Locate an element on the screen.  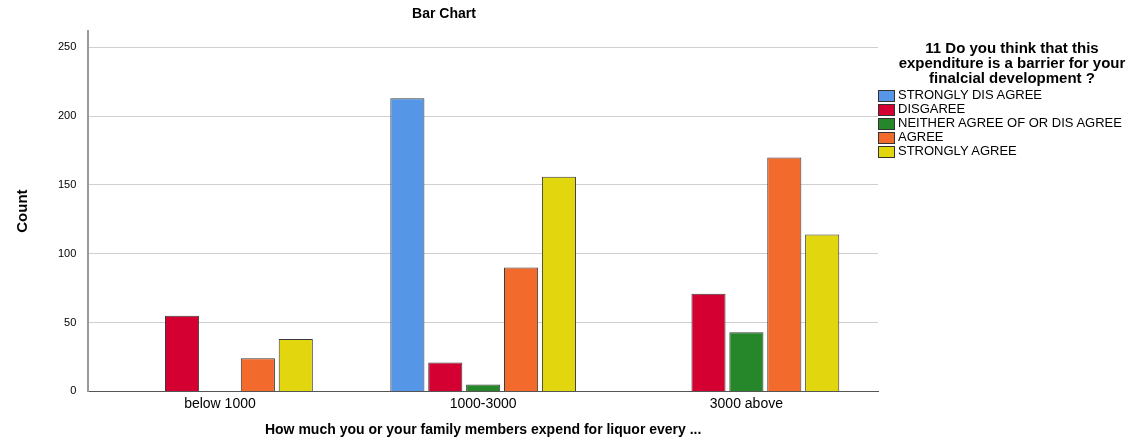
legend-label: STRONGLY DIS AGREE is located at coordinates (970, 94).